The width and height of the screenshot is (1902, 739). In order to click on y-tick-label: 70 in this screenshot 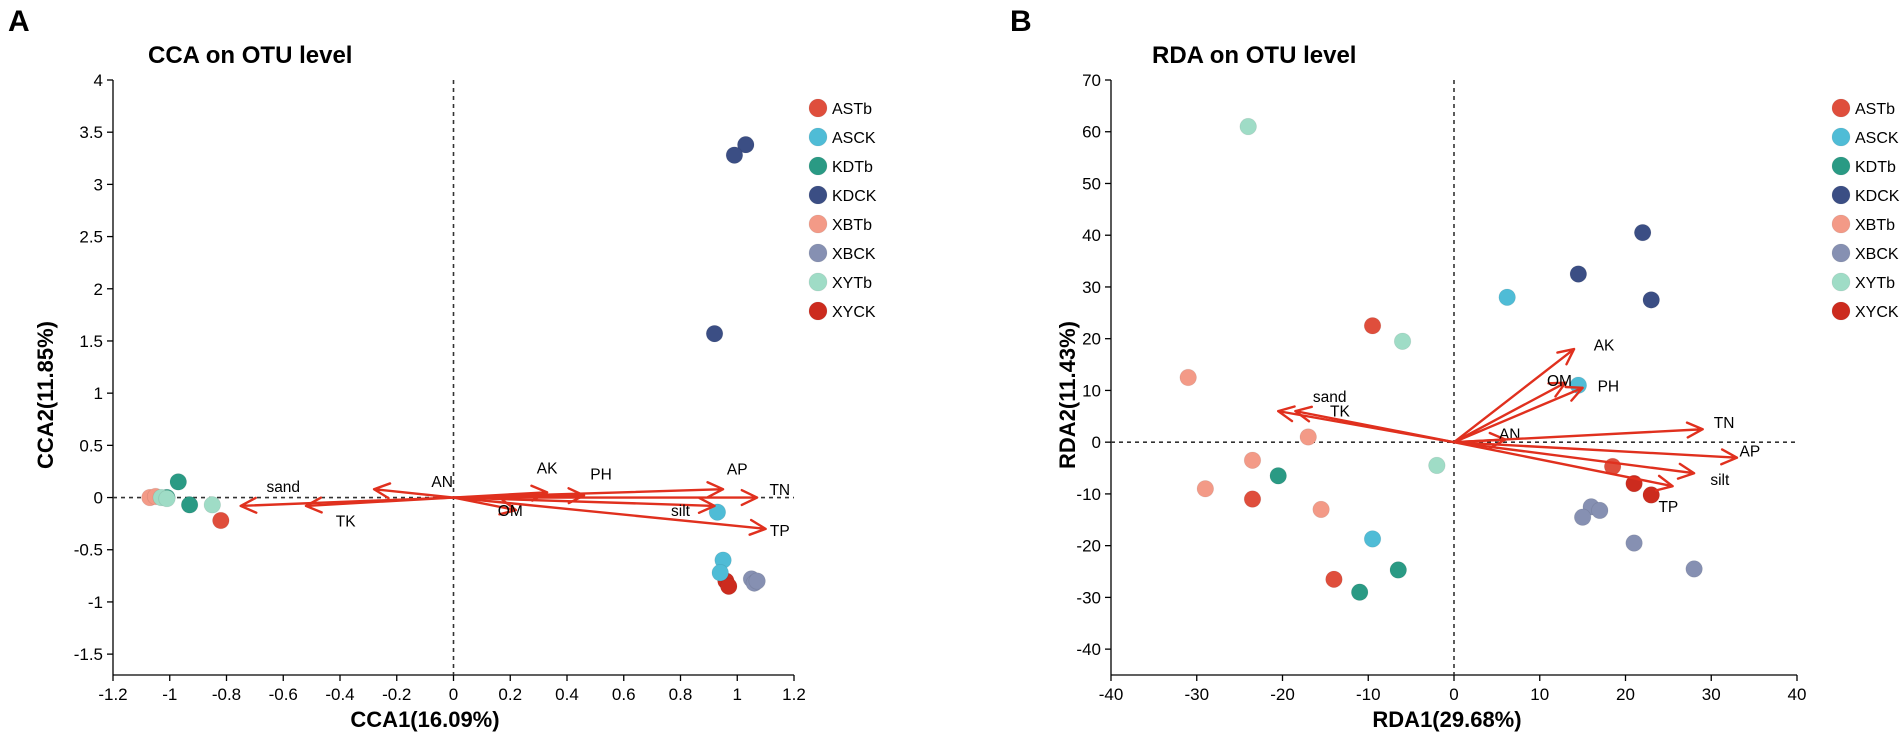, I will do `click(1091, 80)`.